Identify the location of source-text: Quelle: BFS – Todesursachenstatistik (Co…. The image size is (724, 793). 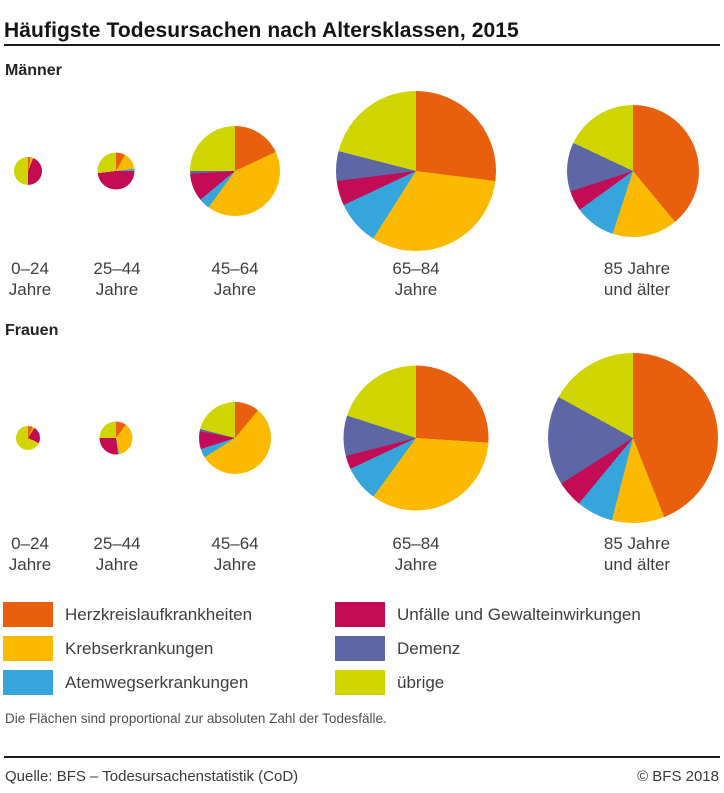
(152, 776).